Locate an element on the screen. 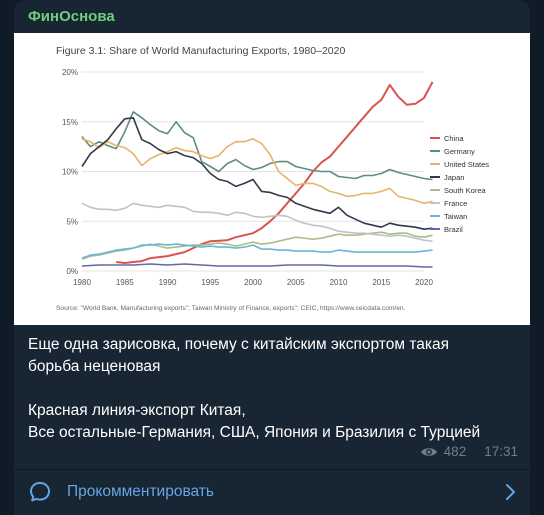 This screenshot has height=515, width=544. x-tick-label: 2020 is located at coordinates (424, 282).